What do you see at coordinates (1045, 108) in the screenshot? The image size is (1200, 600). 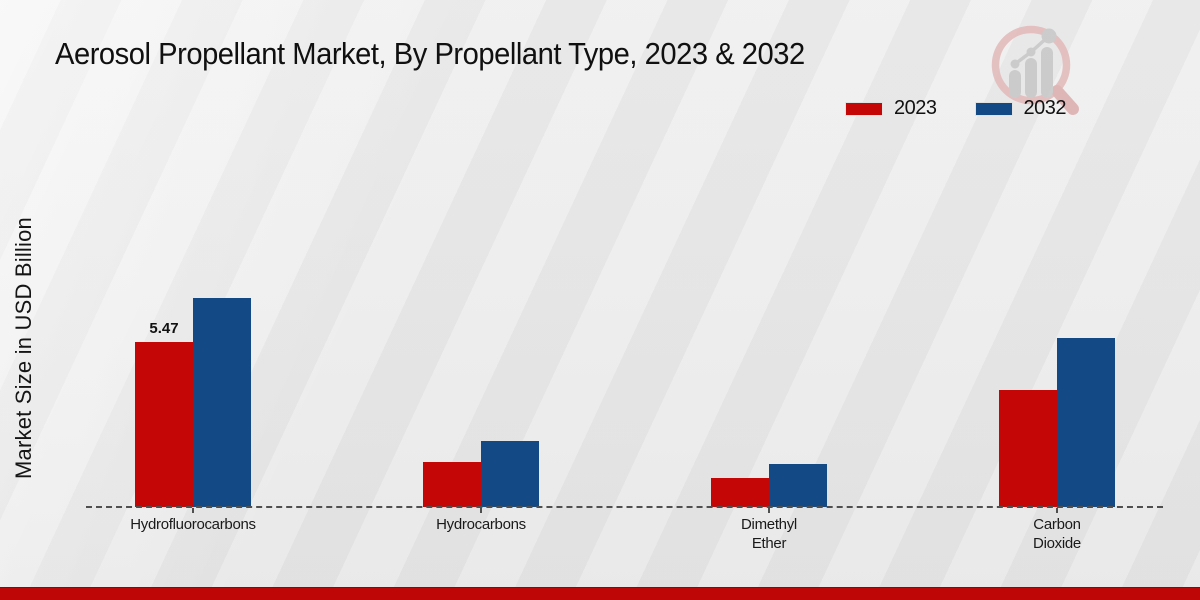 I see `legend-label-2032: 2032` at bounding box center [1045, 108].